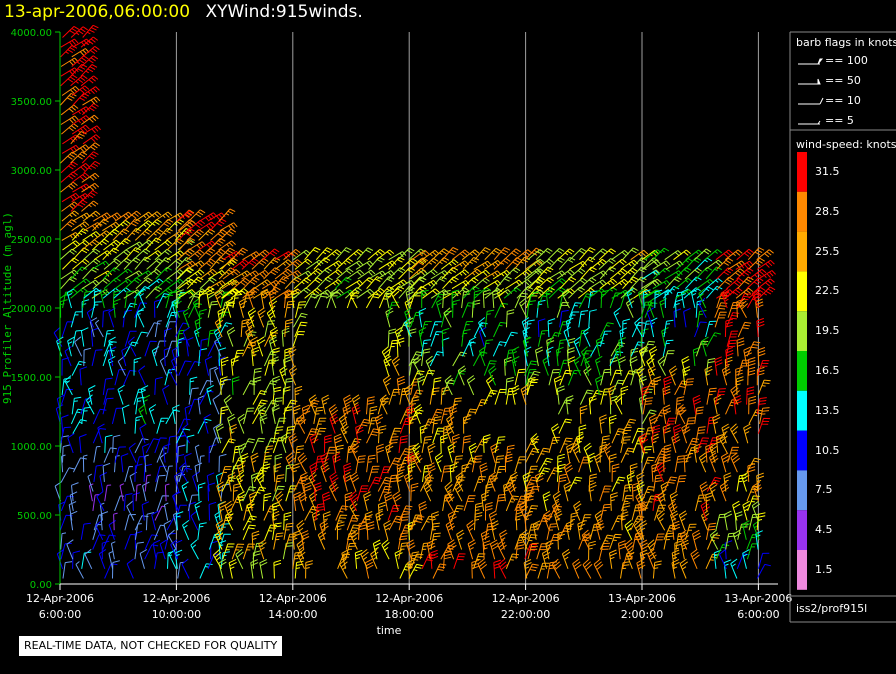  I want to click on speed-legend-label: 16.5, so click(827, 370).